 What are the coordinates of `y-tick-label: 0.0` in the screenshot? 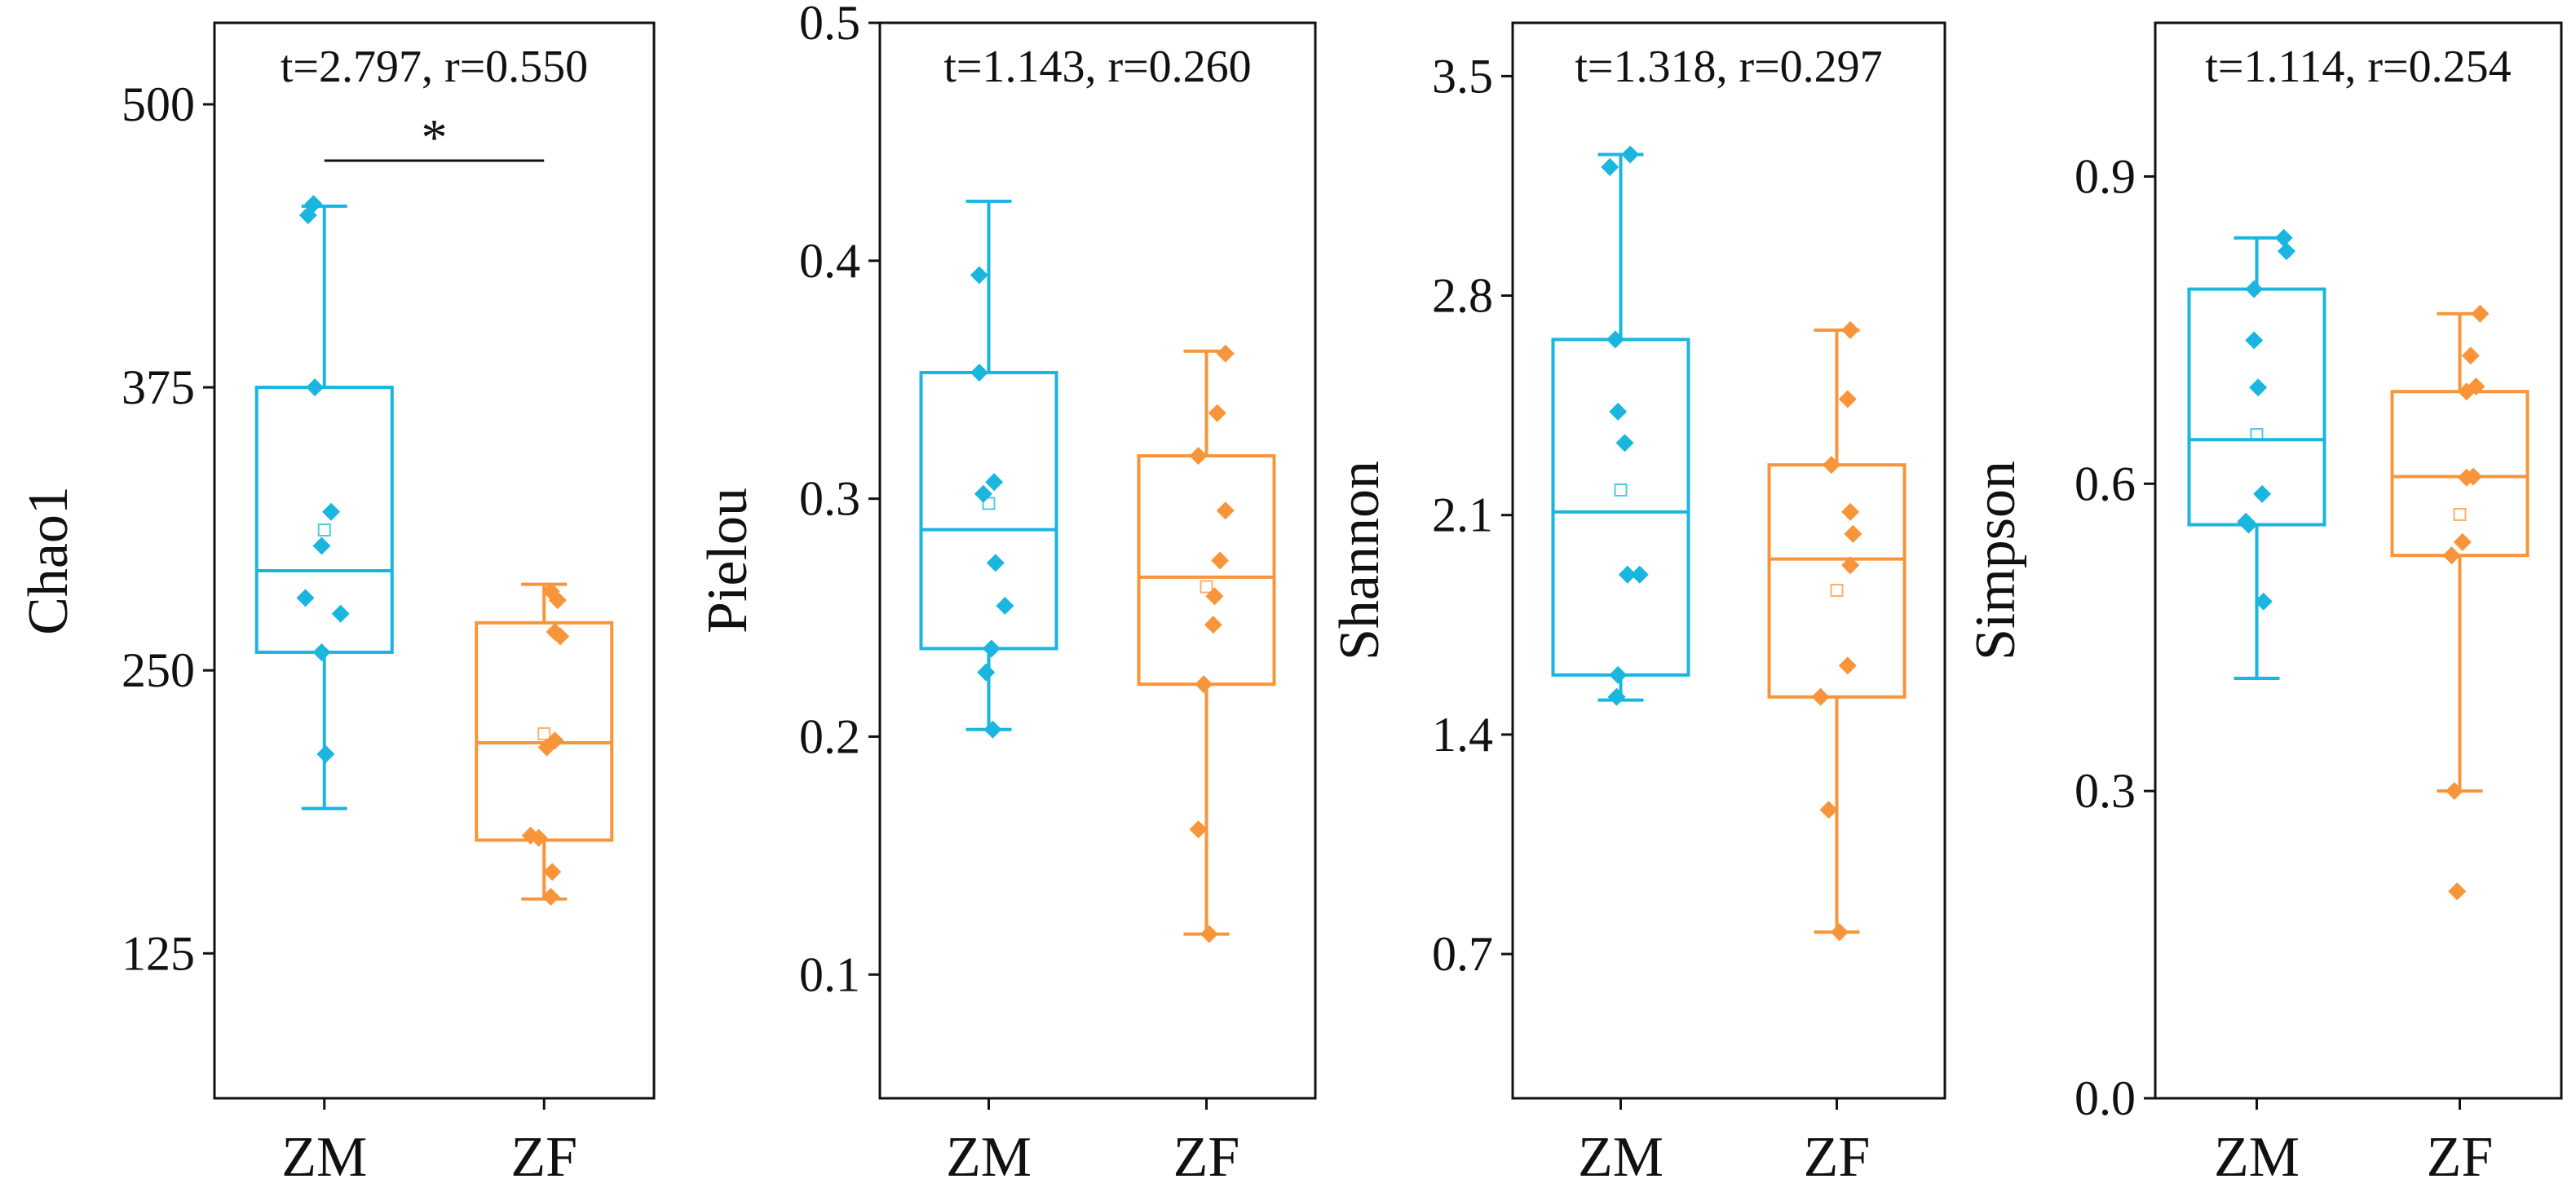 It's located at (2105, 1098).